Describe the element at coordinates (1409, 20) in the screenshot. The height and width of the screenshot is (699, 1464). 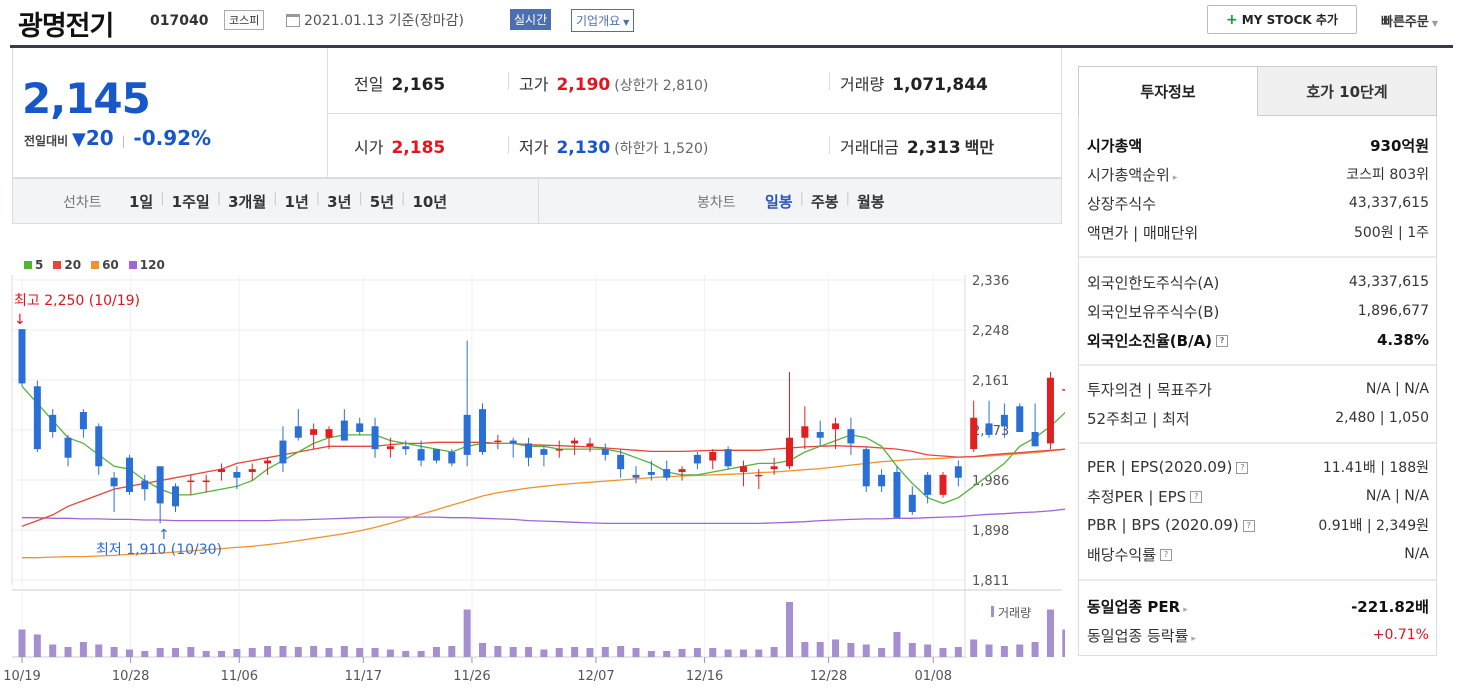
I see `quick-order-button: 빠른주문 ▼` at that location.